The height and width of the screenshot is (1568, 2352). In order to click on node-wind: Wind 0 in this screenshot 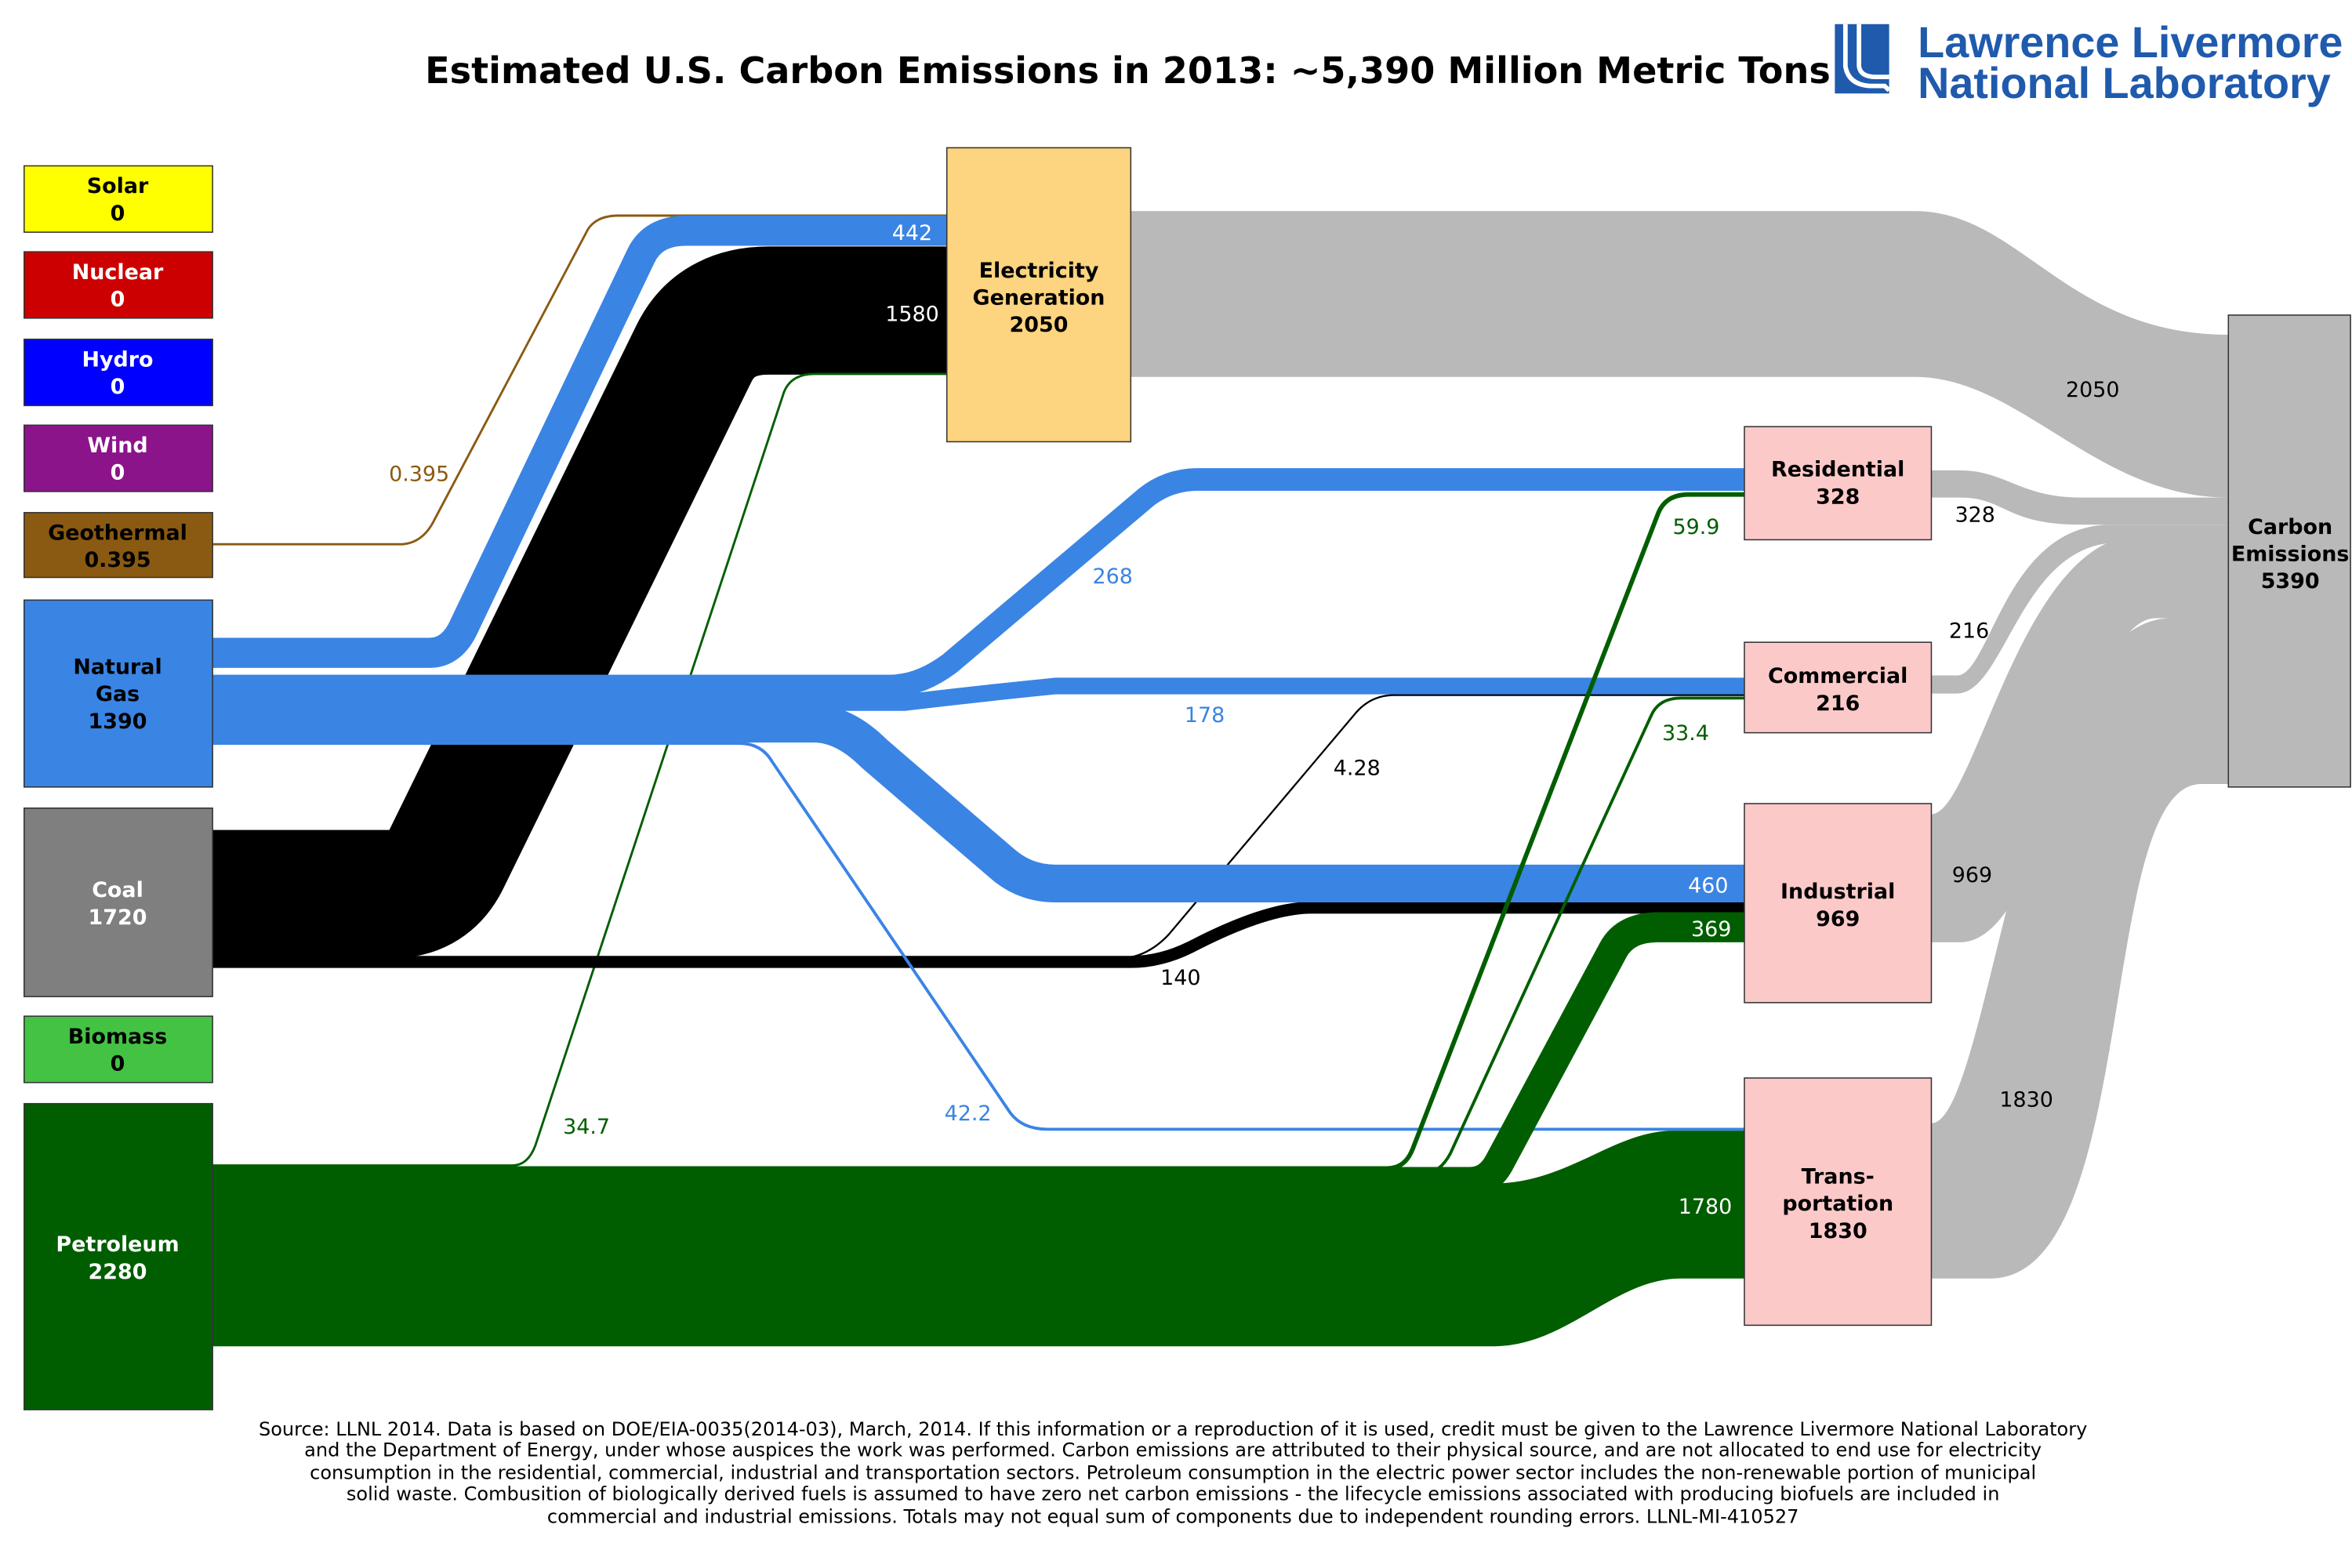, I will do `click(118, 458)`.